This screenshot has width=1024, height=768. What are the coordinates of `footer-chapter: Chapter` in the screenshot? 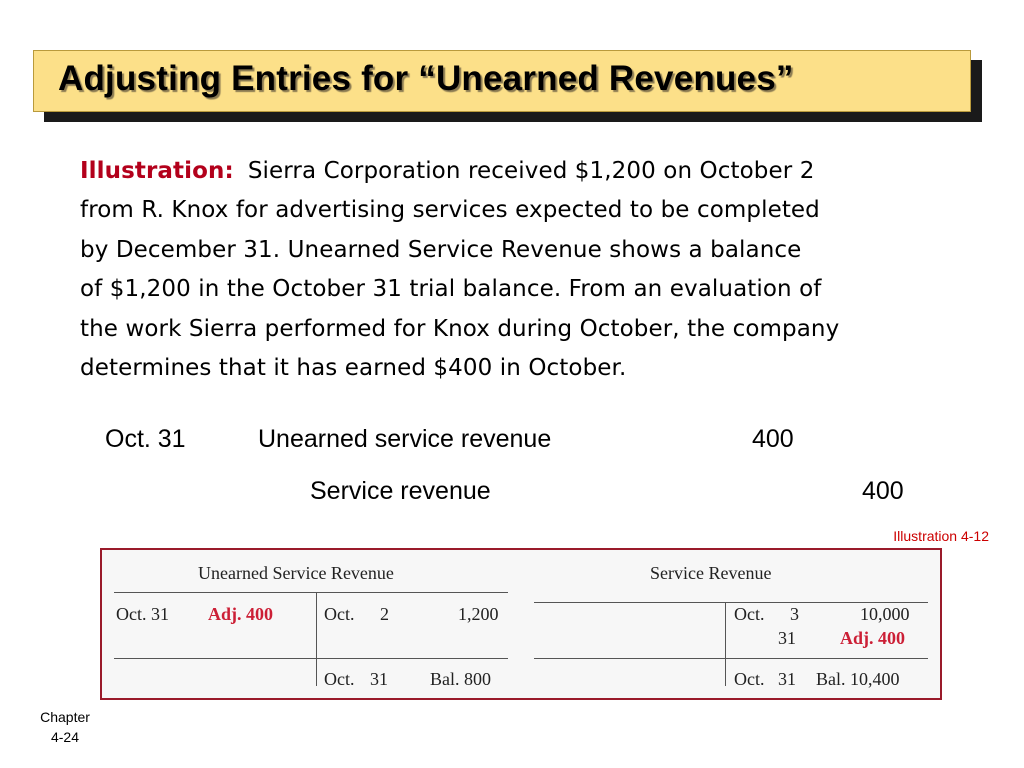 It's located at (65, 717).